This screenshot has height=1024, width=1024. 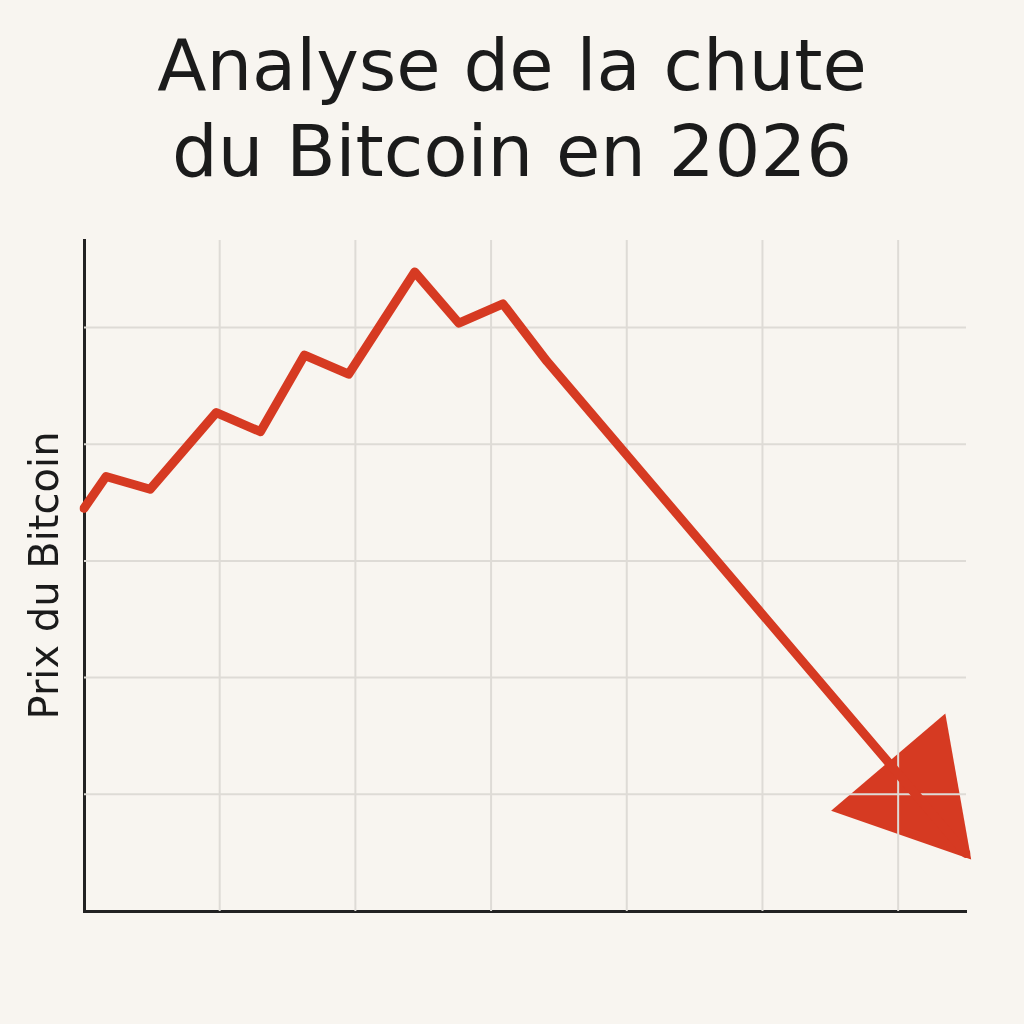 I want to click on y-axis-title: Prix du Bitcoin, so click(x=44, y=575).